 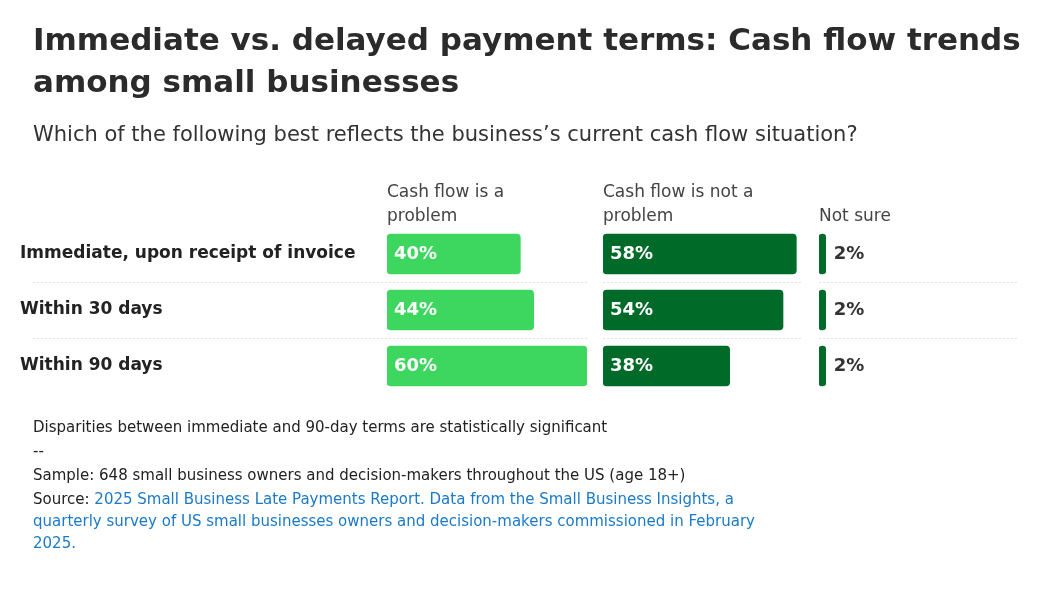 What do you see at coordinates (527, 60) in the screenshot?
I see `text: Immediate vs. delayed payment terms: Cash flow trends among small businesses` at bounding box center [527, 60].